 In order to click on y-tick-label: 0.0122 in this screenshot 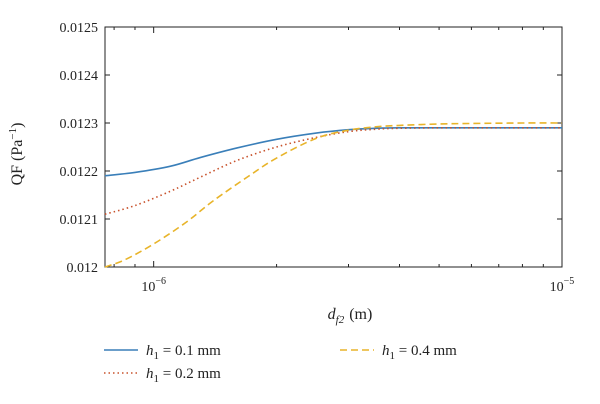, I will do `click(79, 172)`.